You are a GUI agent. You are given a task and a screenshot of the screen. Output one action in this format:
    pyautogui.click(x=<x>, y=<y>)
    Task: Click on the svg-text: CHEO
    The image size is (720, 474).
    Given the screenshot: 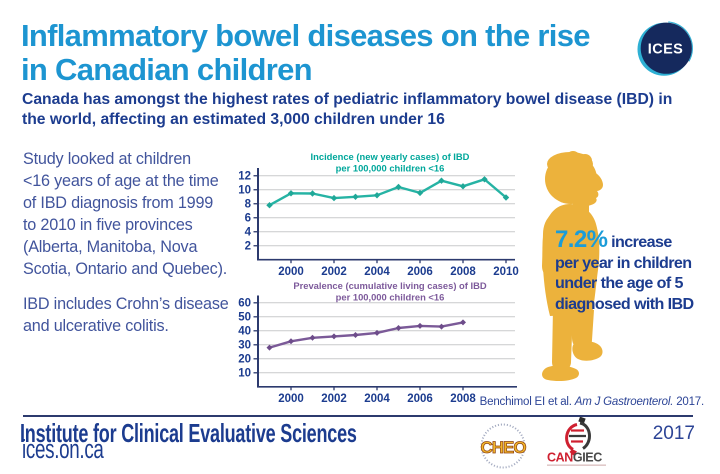 What is the action you would take?
    pyautogui.click(x=503, y=447)
    